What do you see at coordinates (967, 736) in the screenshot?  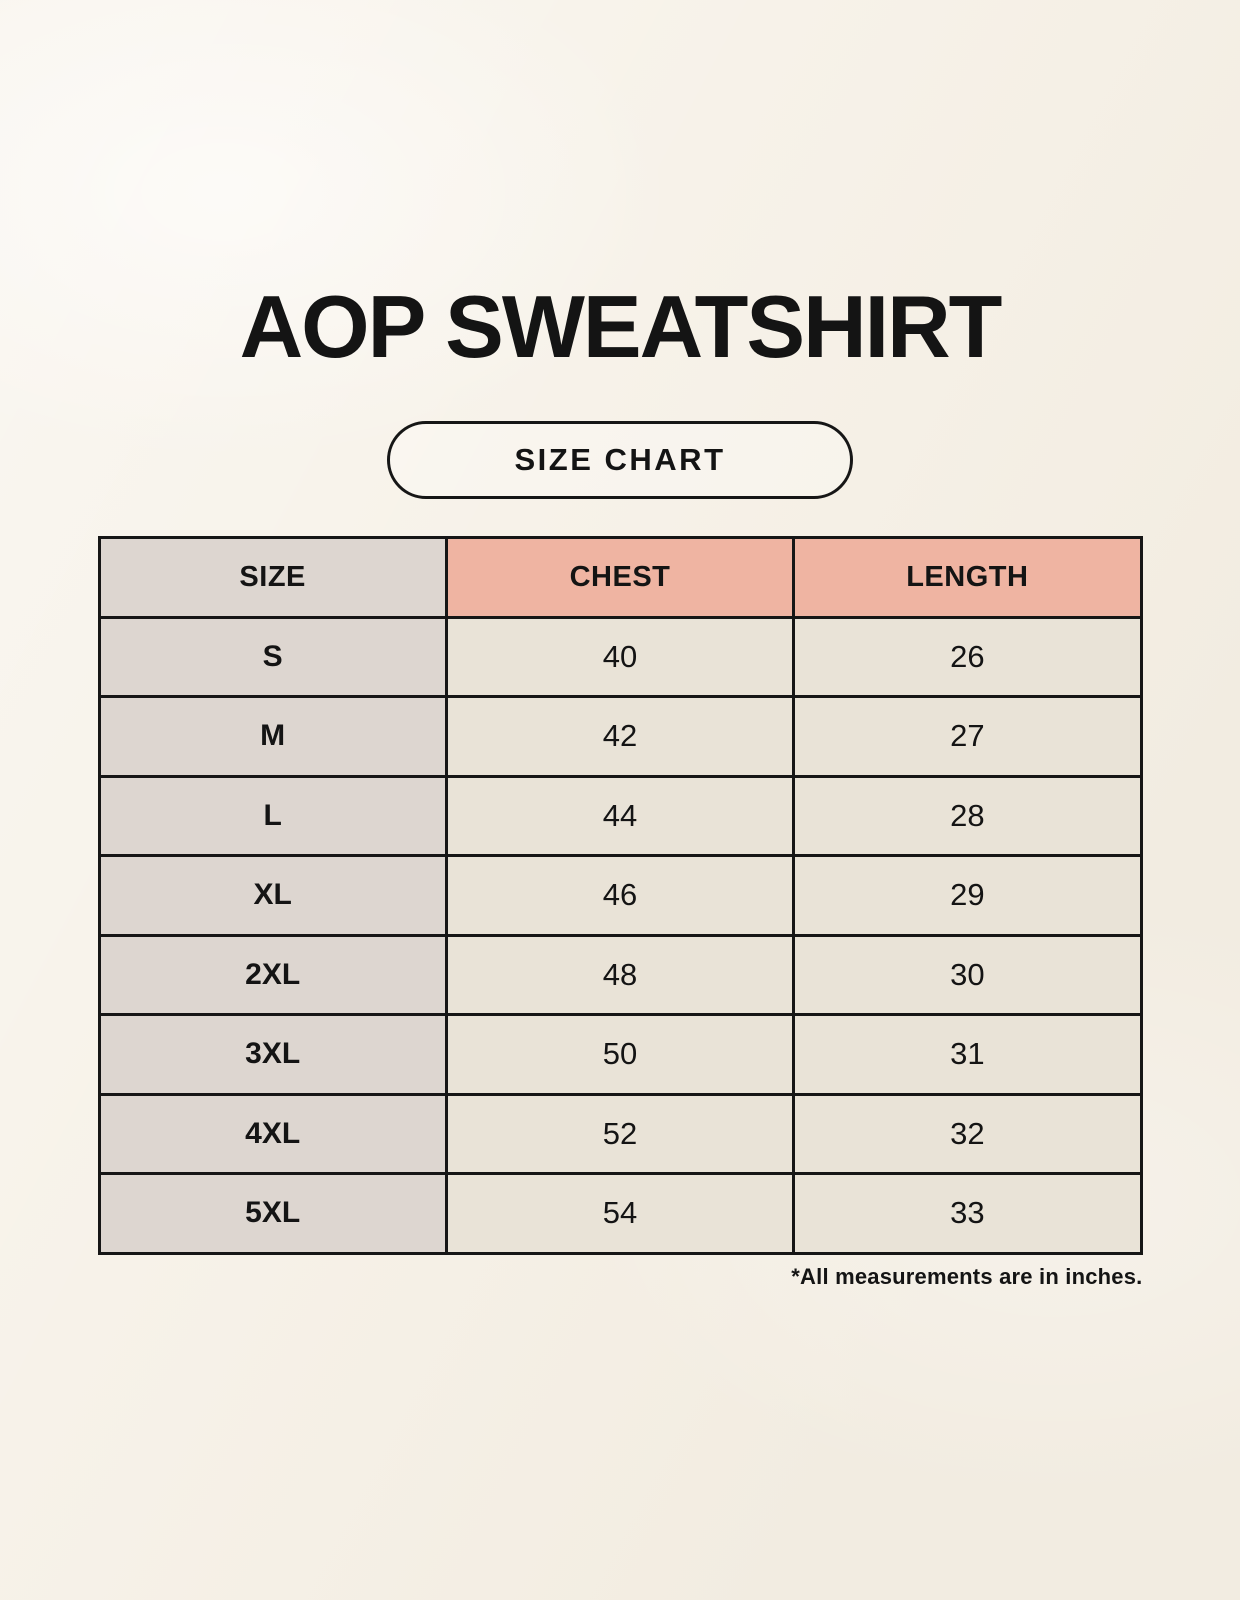 I see `length-cell: 27` at bounding box center [967, 736].